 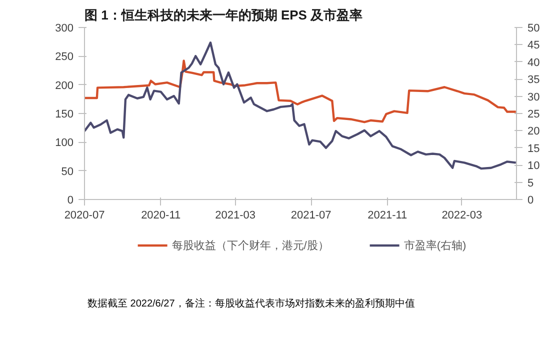 What do you see at coordinates (64, 57) in the screenshot?
I see `y-tick-label: 250` at bounding box center [64, 57].